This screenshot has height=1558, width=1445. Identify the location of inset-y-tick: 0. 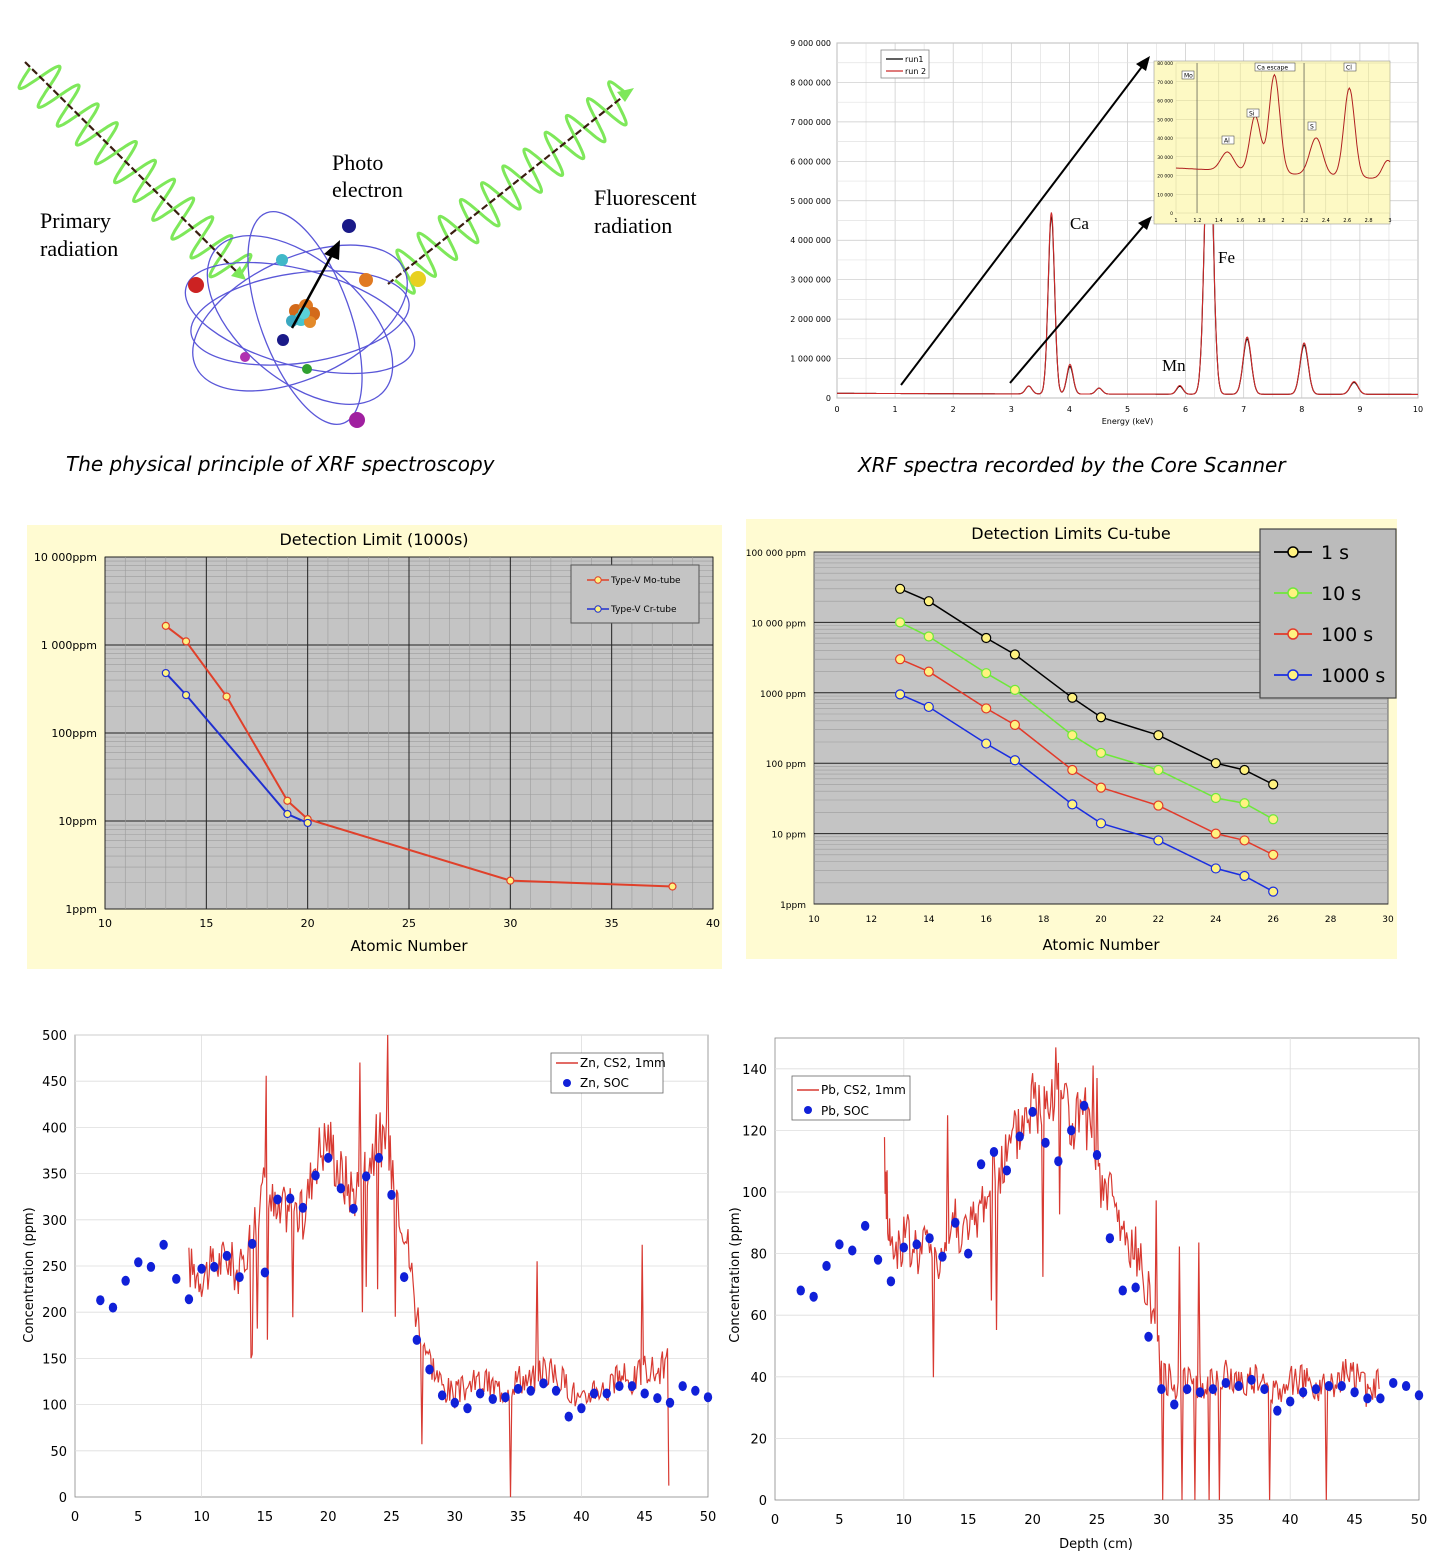
(1171, 214).